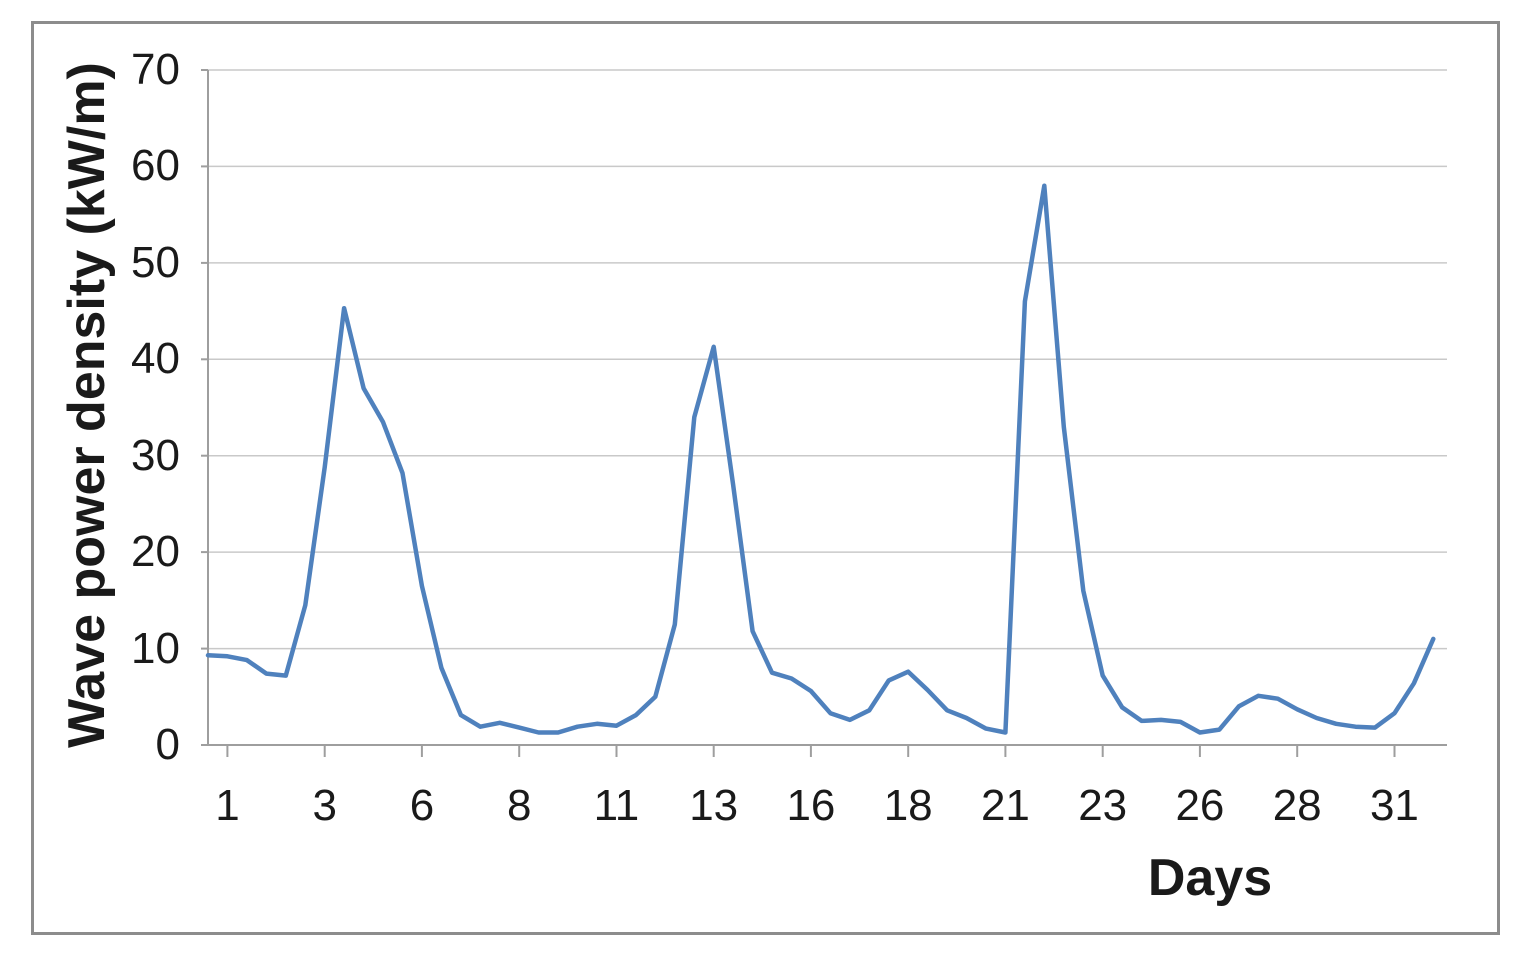  I want to click on x-tick-label-3: 3, so click(324, 805).